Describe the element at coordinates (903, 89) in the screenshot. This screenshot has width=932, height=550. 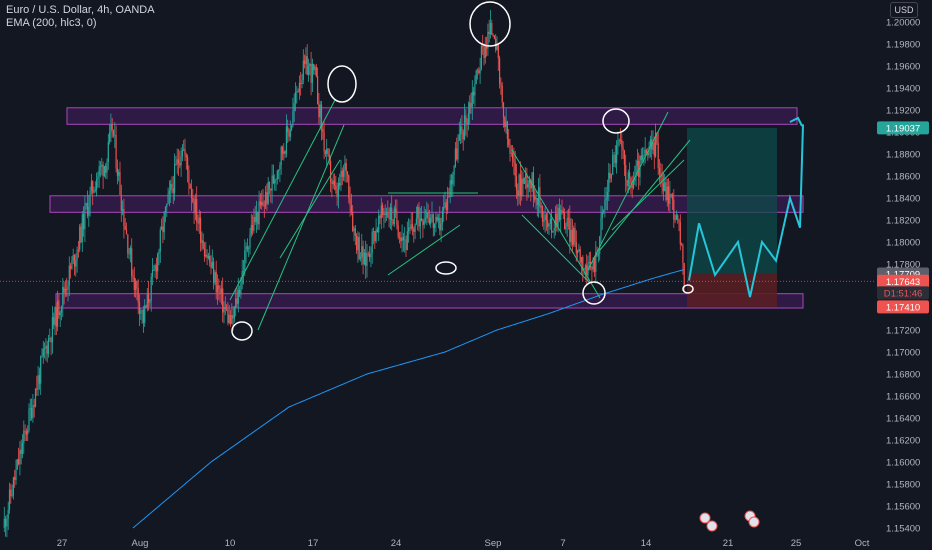
I see `price-tick-label: 1.19400` at that location.